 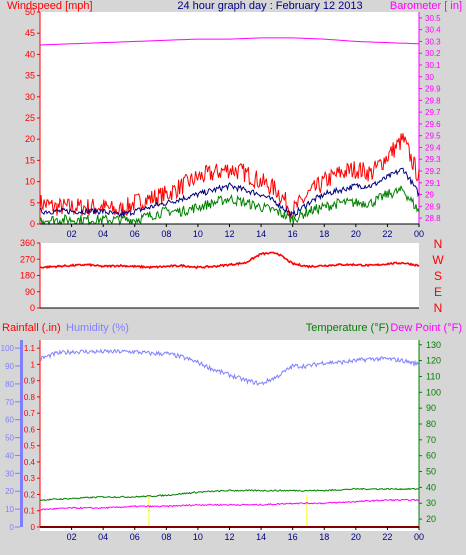 I want to click on barometer-tick-label: 29.1, so click(x=433, y=183).